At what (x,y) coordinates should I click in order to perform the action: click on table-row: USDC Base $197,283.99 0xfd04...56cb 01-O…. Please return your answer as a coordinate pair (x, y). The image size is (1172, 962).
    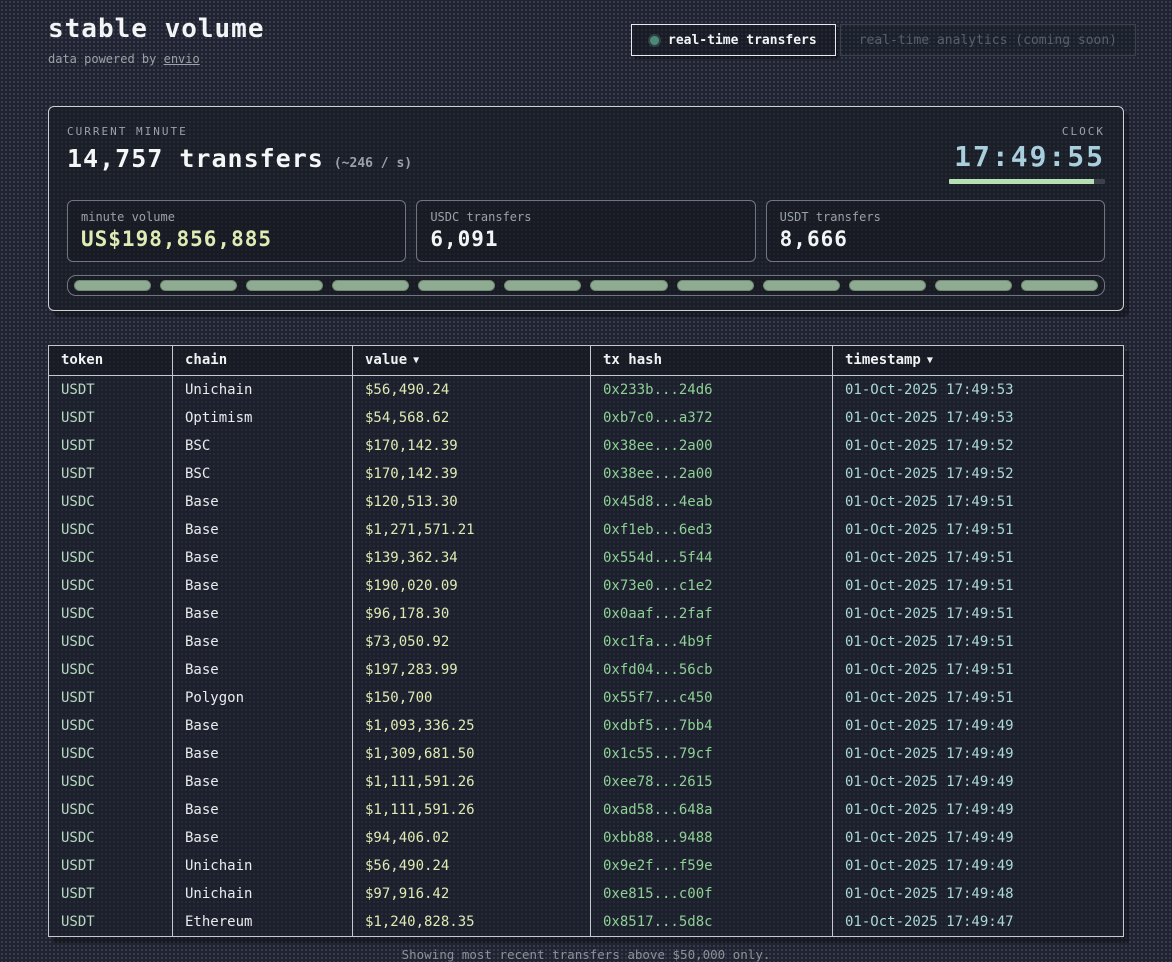
    Looking at the image, I should click on (586, 670).